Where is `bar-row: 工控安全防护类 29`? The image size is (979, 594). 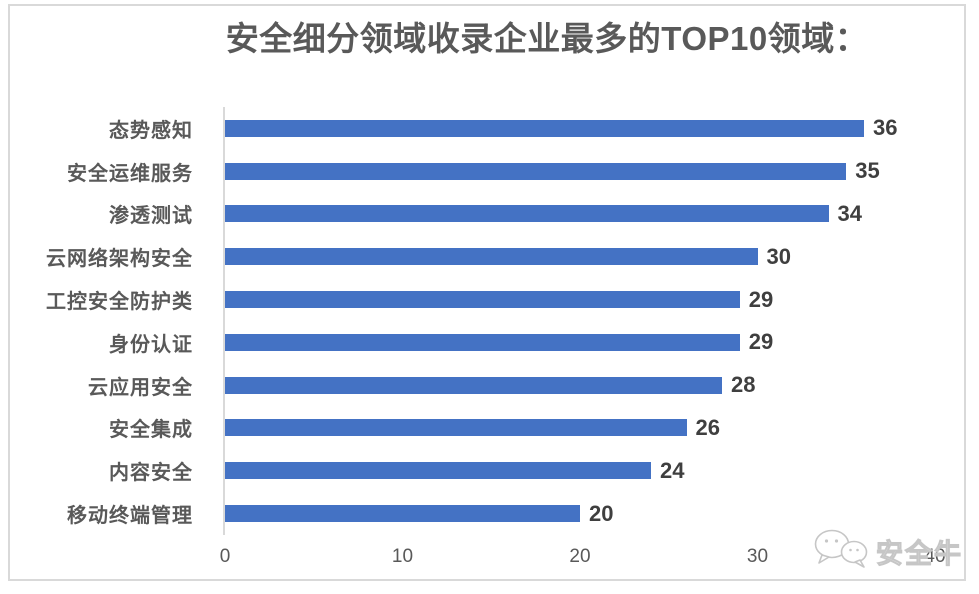
bar-row: 工控安全防护类 29 is located at coordinates (489, 299).